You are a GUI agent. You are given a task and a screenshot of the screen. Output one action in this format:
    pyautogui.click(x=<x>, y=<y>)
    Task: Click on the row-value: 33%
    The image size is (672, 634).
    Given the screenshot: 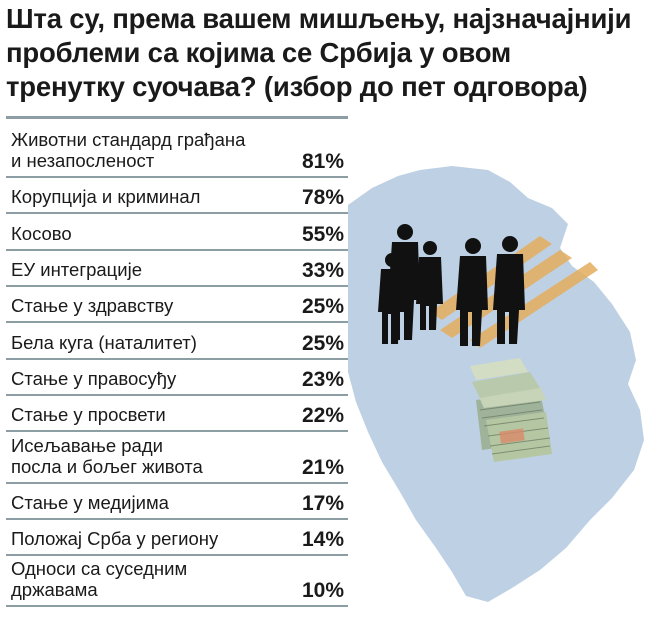 What is the action you would take?
    pyautogui.click(x=322, y=270)
    